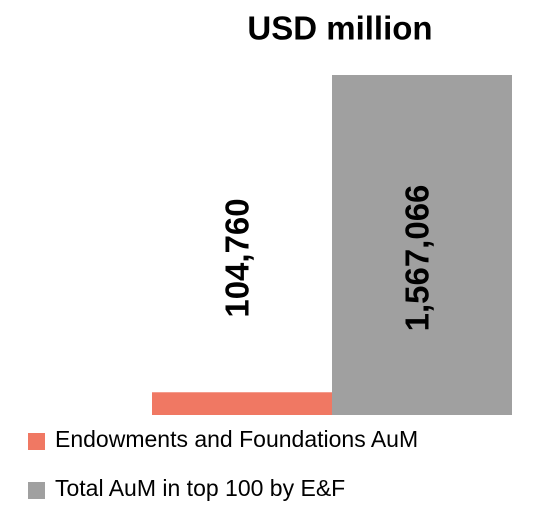 The width and height of the screenshot is (550, 507). What do you see at coordinates (417, 258) in the screenshot?
I see `data-label: 1,567,066` at bounding box center [417, 258].